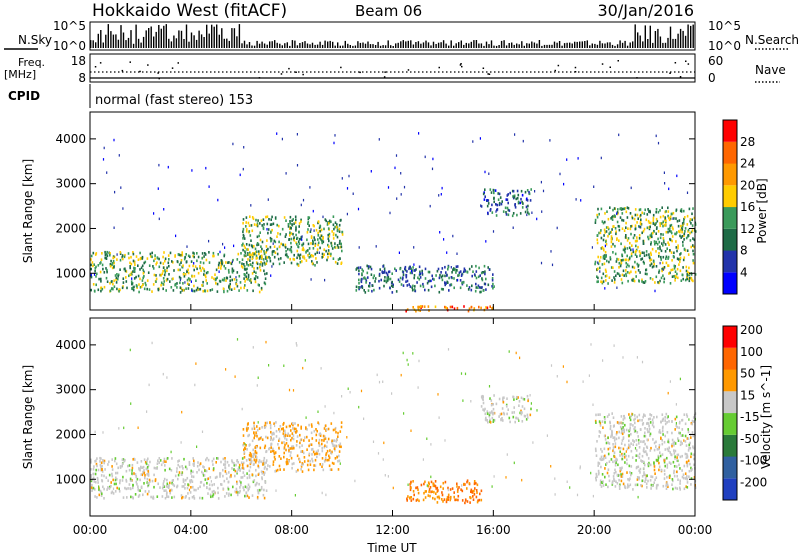 The image size is (800, 554). What do you see at coordinates (70, 390) in the screenshot?
I see `y-tick-label: 3000` at bounding box center [70, 390].